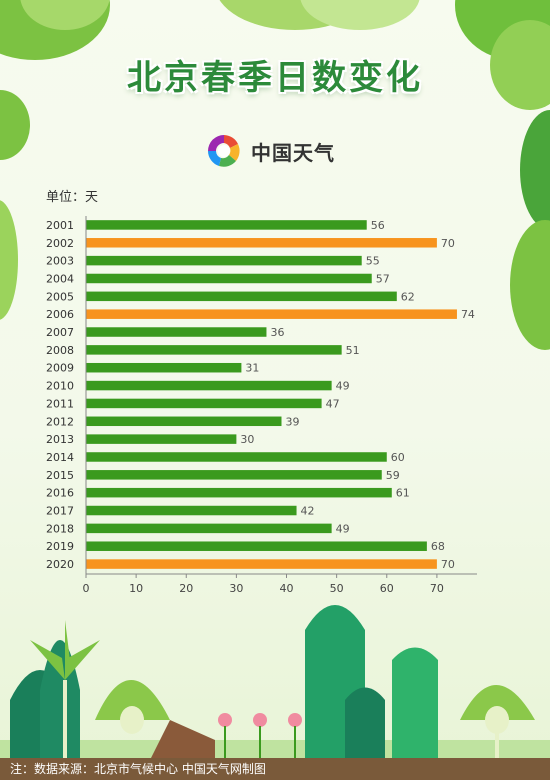 This screenshot has height=780, width=550. Describe the element at coordinates (60, 493) in the screenshot. I see `y-tick-label: 2016` at that location.